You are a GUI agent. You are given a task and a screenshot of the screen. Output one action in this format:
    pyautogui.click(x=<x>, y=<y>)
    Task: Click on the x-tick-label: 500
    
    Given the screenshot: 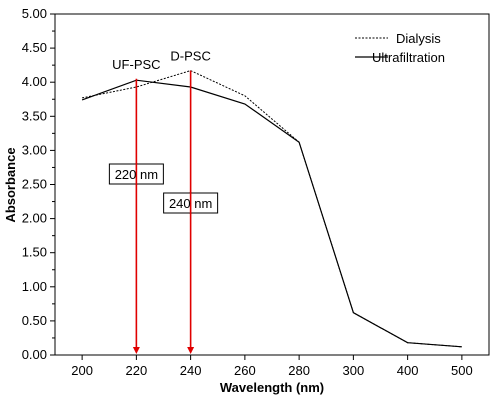 What is the action you would take?
    pyautogui.click(x=462, y=370)
    